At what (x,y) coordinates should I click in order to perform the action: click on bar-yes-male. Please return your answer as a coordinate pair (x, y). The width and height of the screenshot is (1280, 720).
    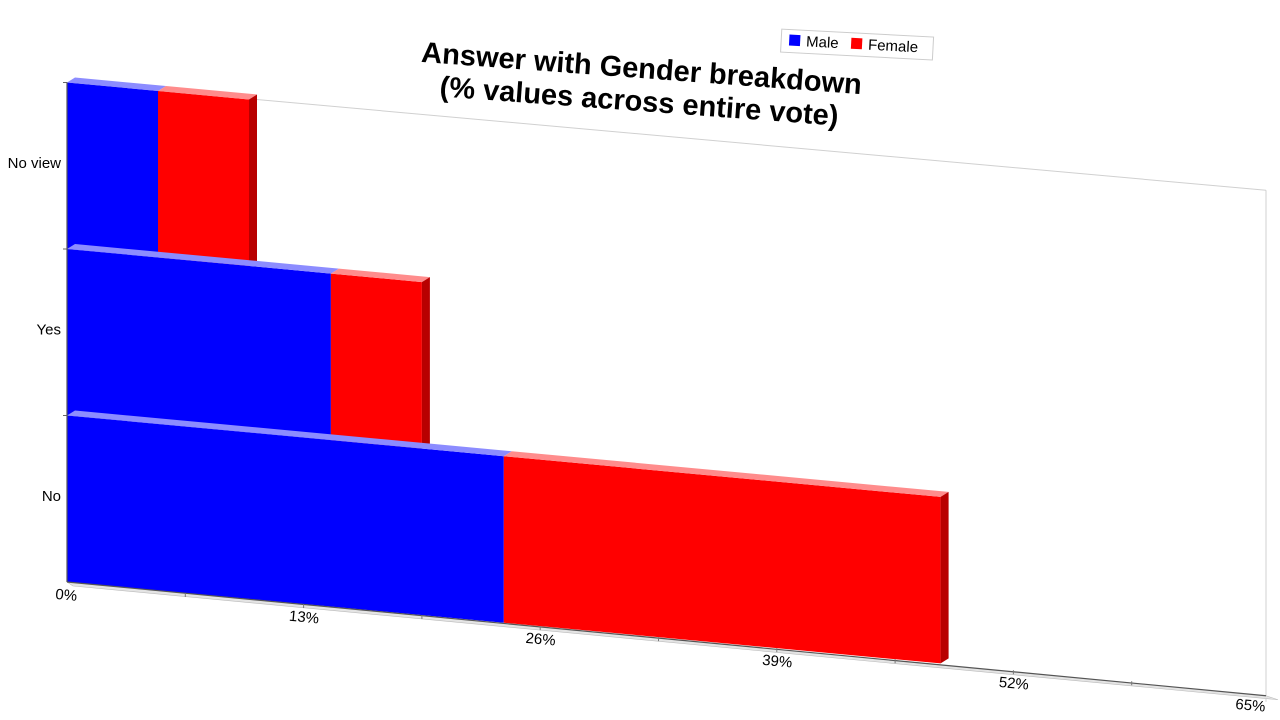
    Looking at the image, I should click on (199, 345).